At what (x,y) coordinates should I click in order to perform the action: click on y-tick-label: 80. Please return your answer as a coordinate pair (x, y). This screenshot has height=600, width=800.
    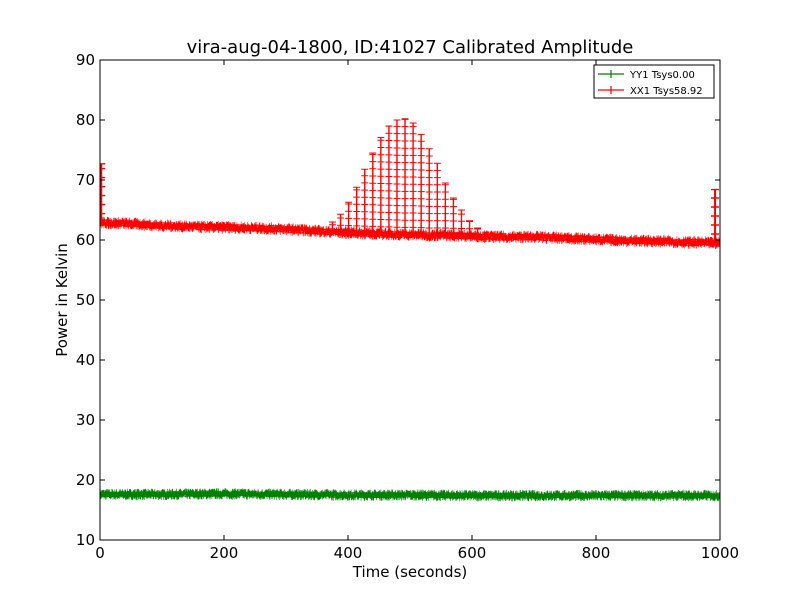
    Looking at the image, I should click on (85, 120).